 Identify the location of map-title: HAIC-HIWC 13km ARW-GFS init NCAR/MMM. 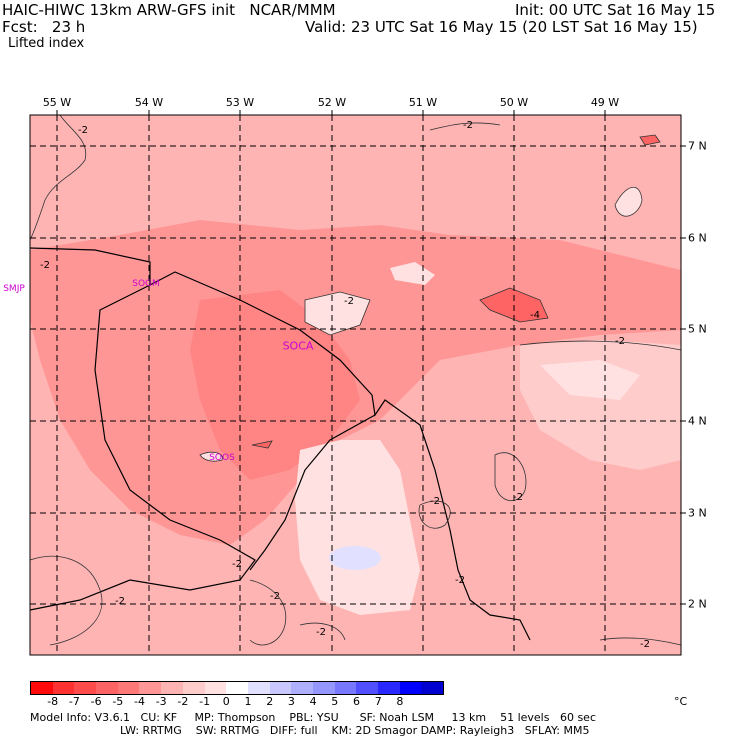
(169, 10).